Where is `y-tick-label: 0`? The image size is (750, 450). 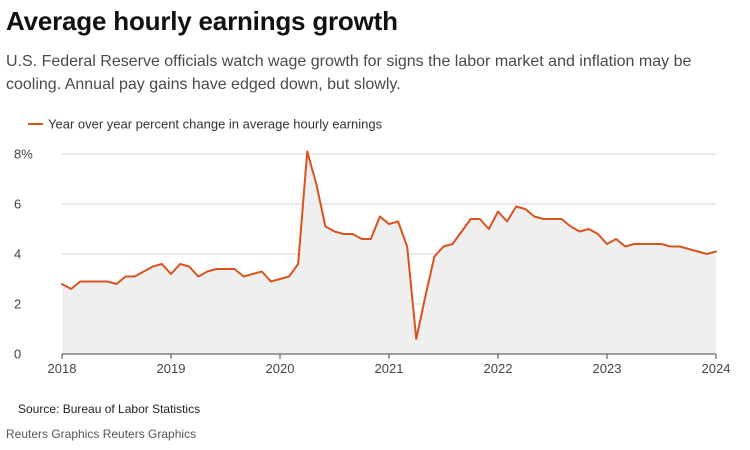
y-tick-label: 0 is located at coordinates (17, 354).